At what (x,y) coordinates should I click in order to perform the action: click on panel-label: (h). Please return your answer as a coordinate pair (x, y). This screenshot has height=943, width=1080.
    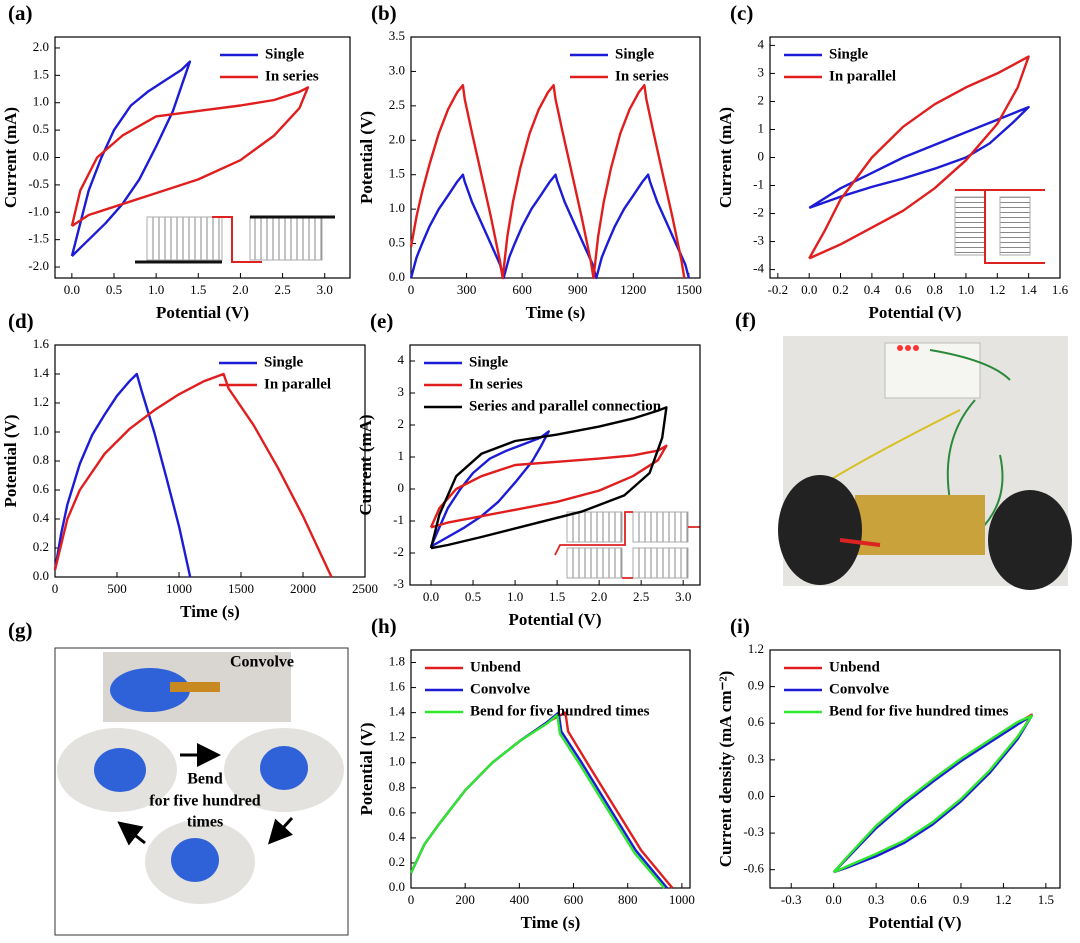
    Looking at the image, I should click on (384, 626).